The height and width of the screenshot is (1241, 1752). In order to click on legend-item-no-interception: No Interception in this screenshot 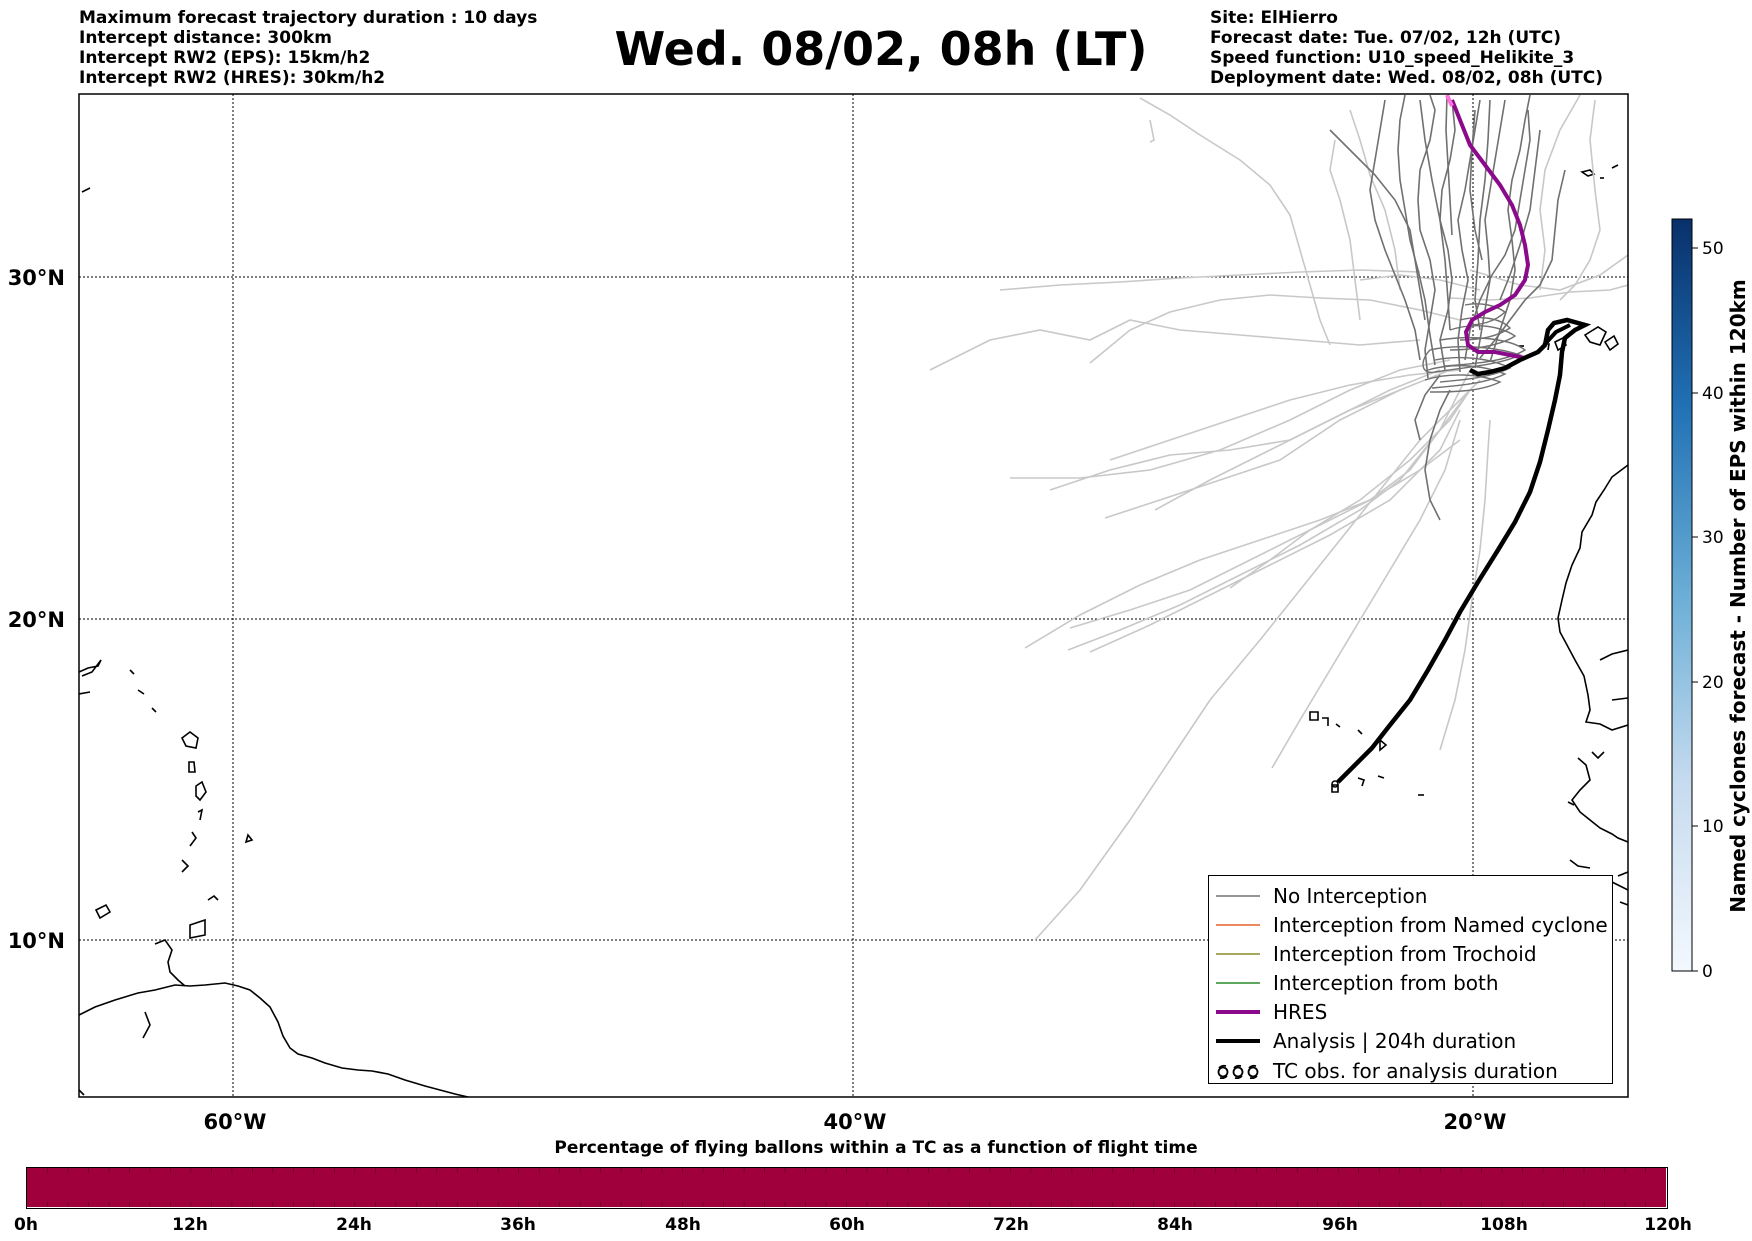, I will do `click(1318, 896)`.